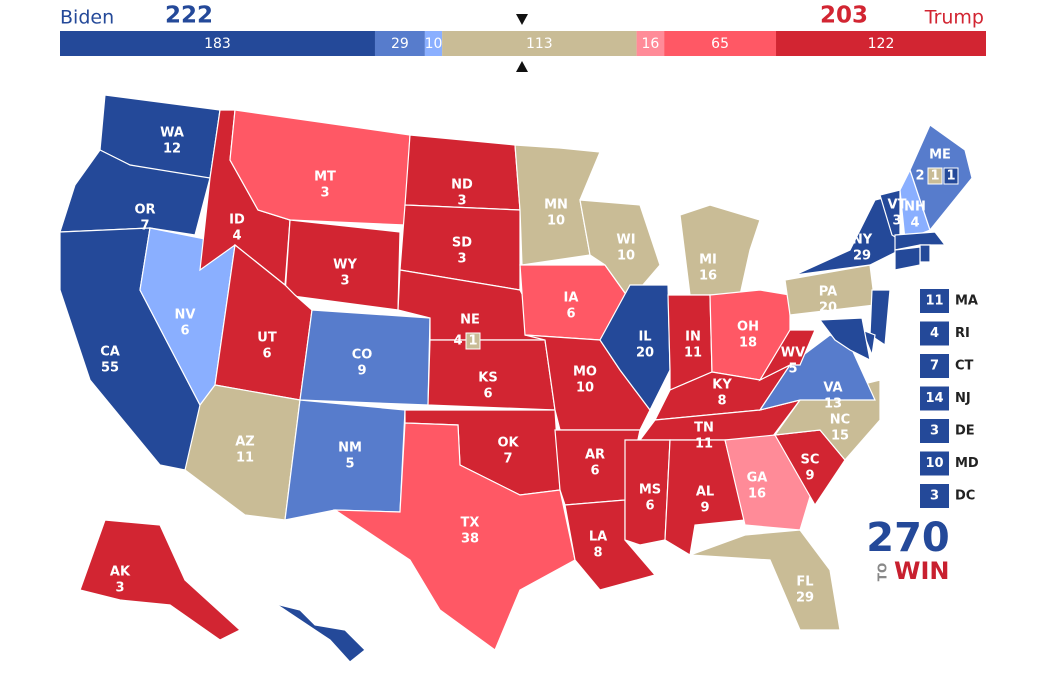 The height and width of the screenshot is (674, 1050). Describe the element at coordinates (832, 388) in the screenshot. I see `state-abbr: VA` at that location.